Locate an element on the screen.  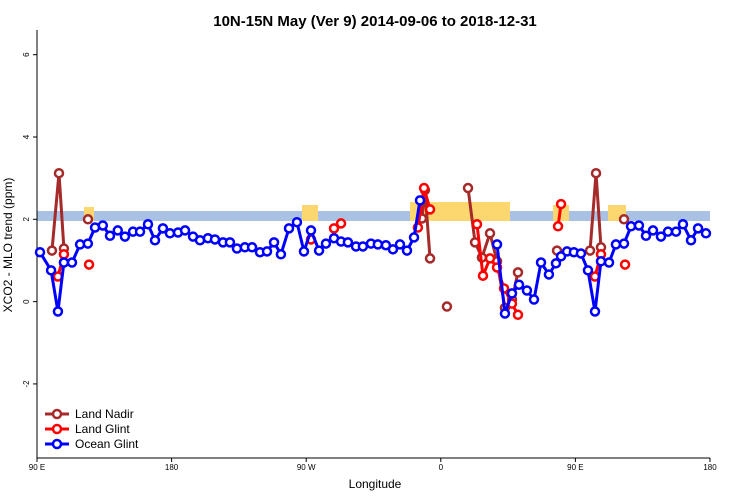
band is located at coordinates (373, 216).